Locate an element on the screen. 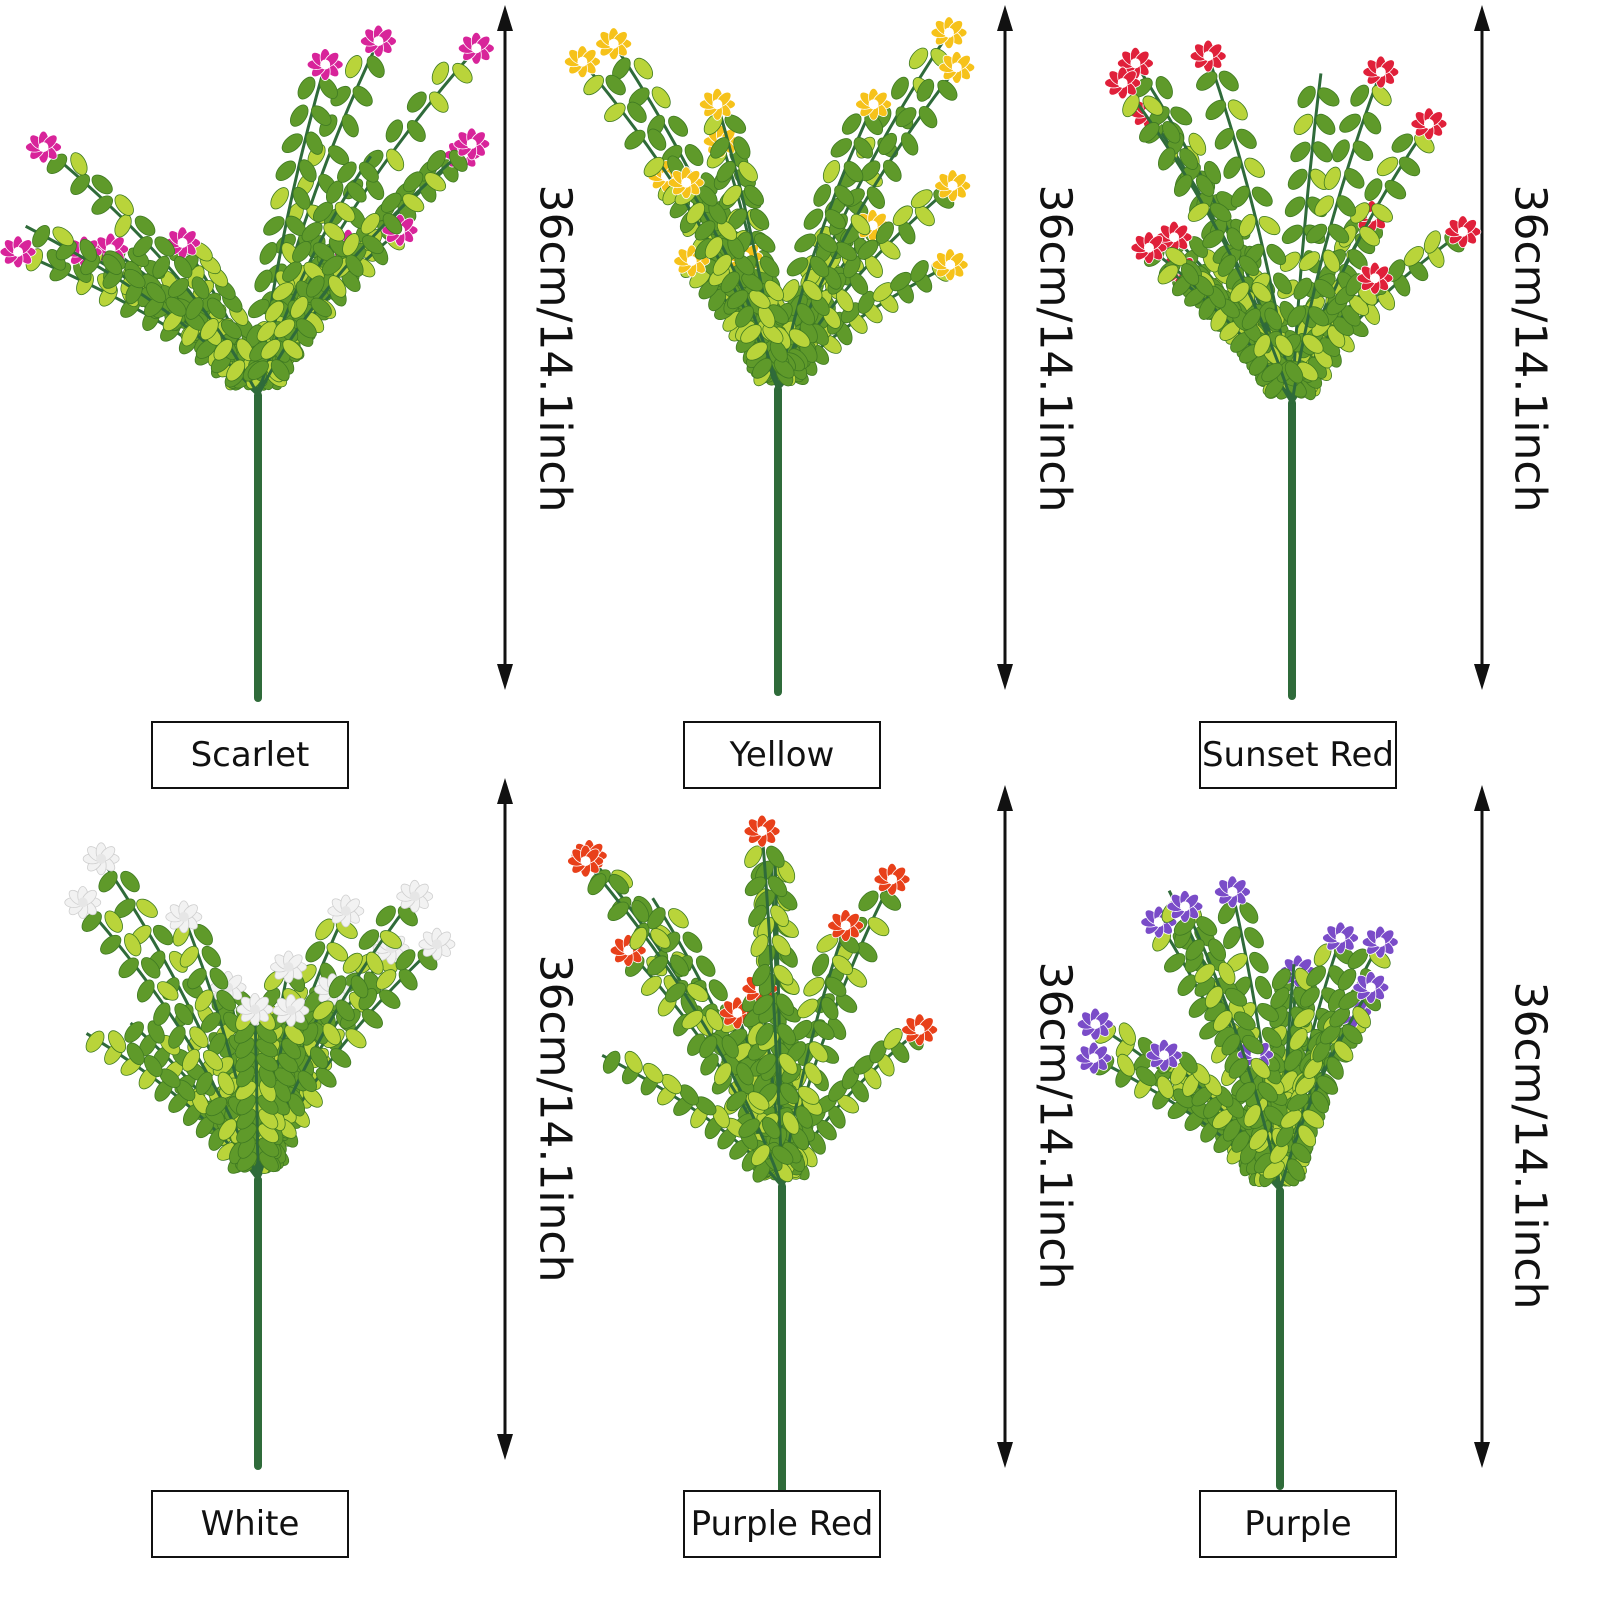 This screenshot has height=1600, width=1600. variant-label-scarlet: Scarlet is located at coordinates (250, 755).